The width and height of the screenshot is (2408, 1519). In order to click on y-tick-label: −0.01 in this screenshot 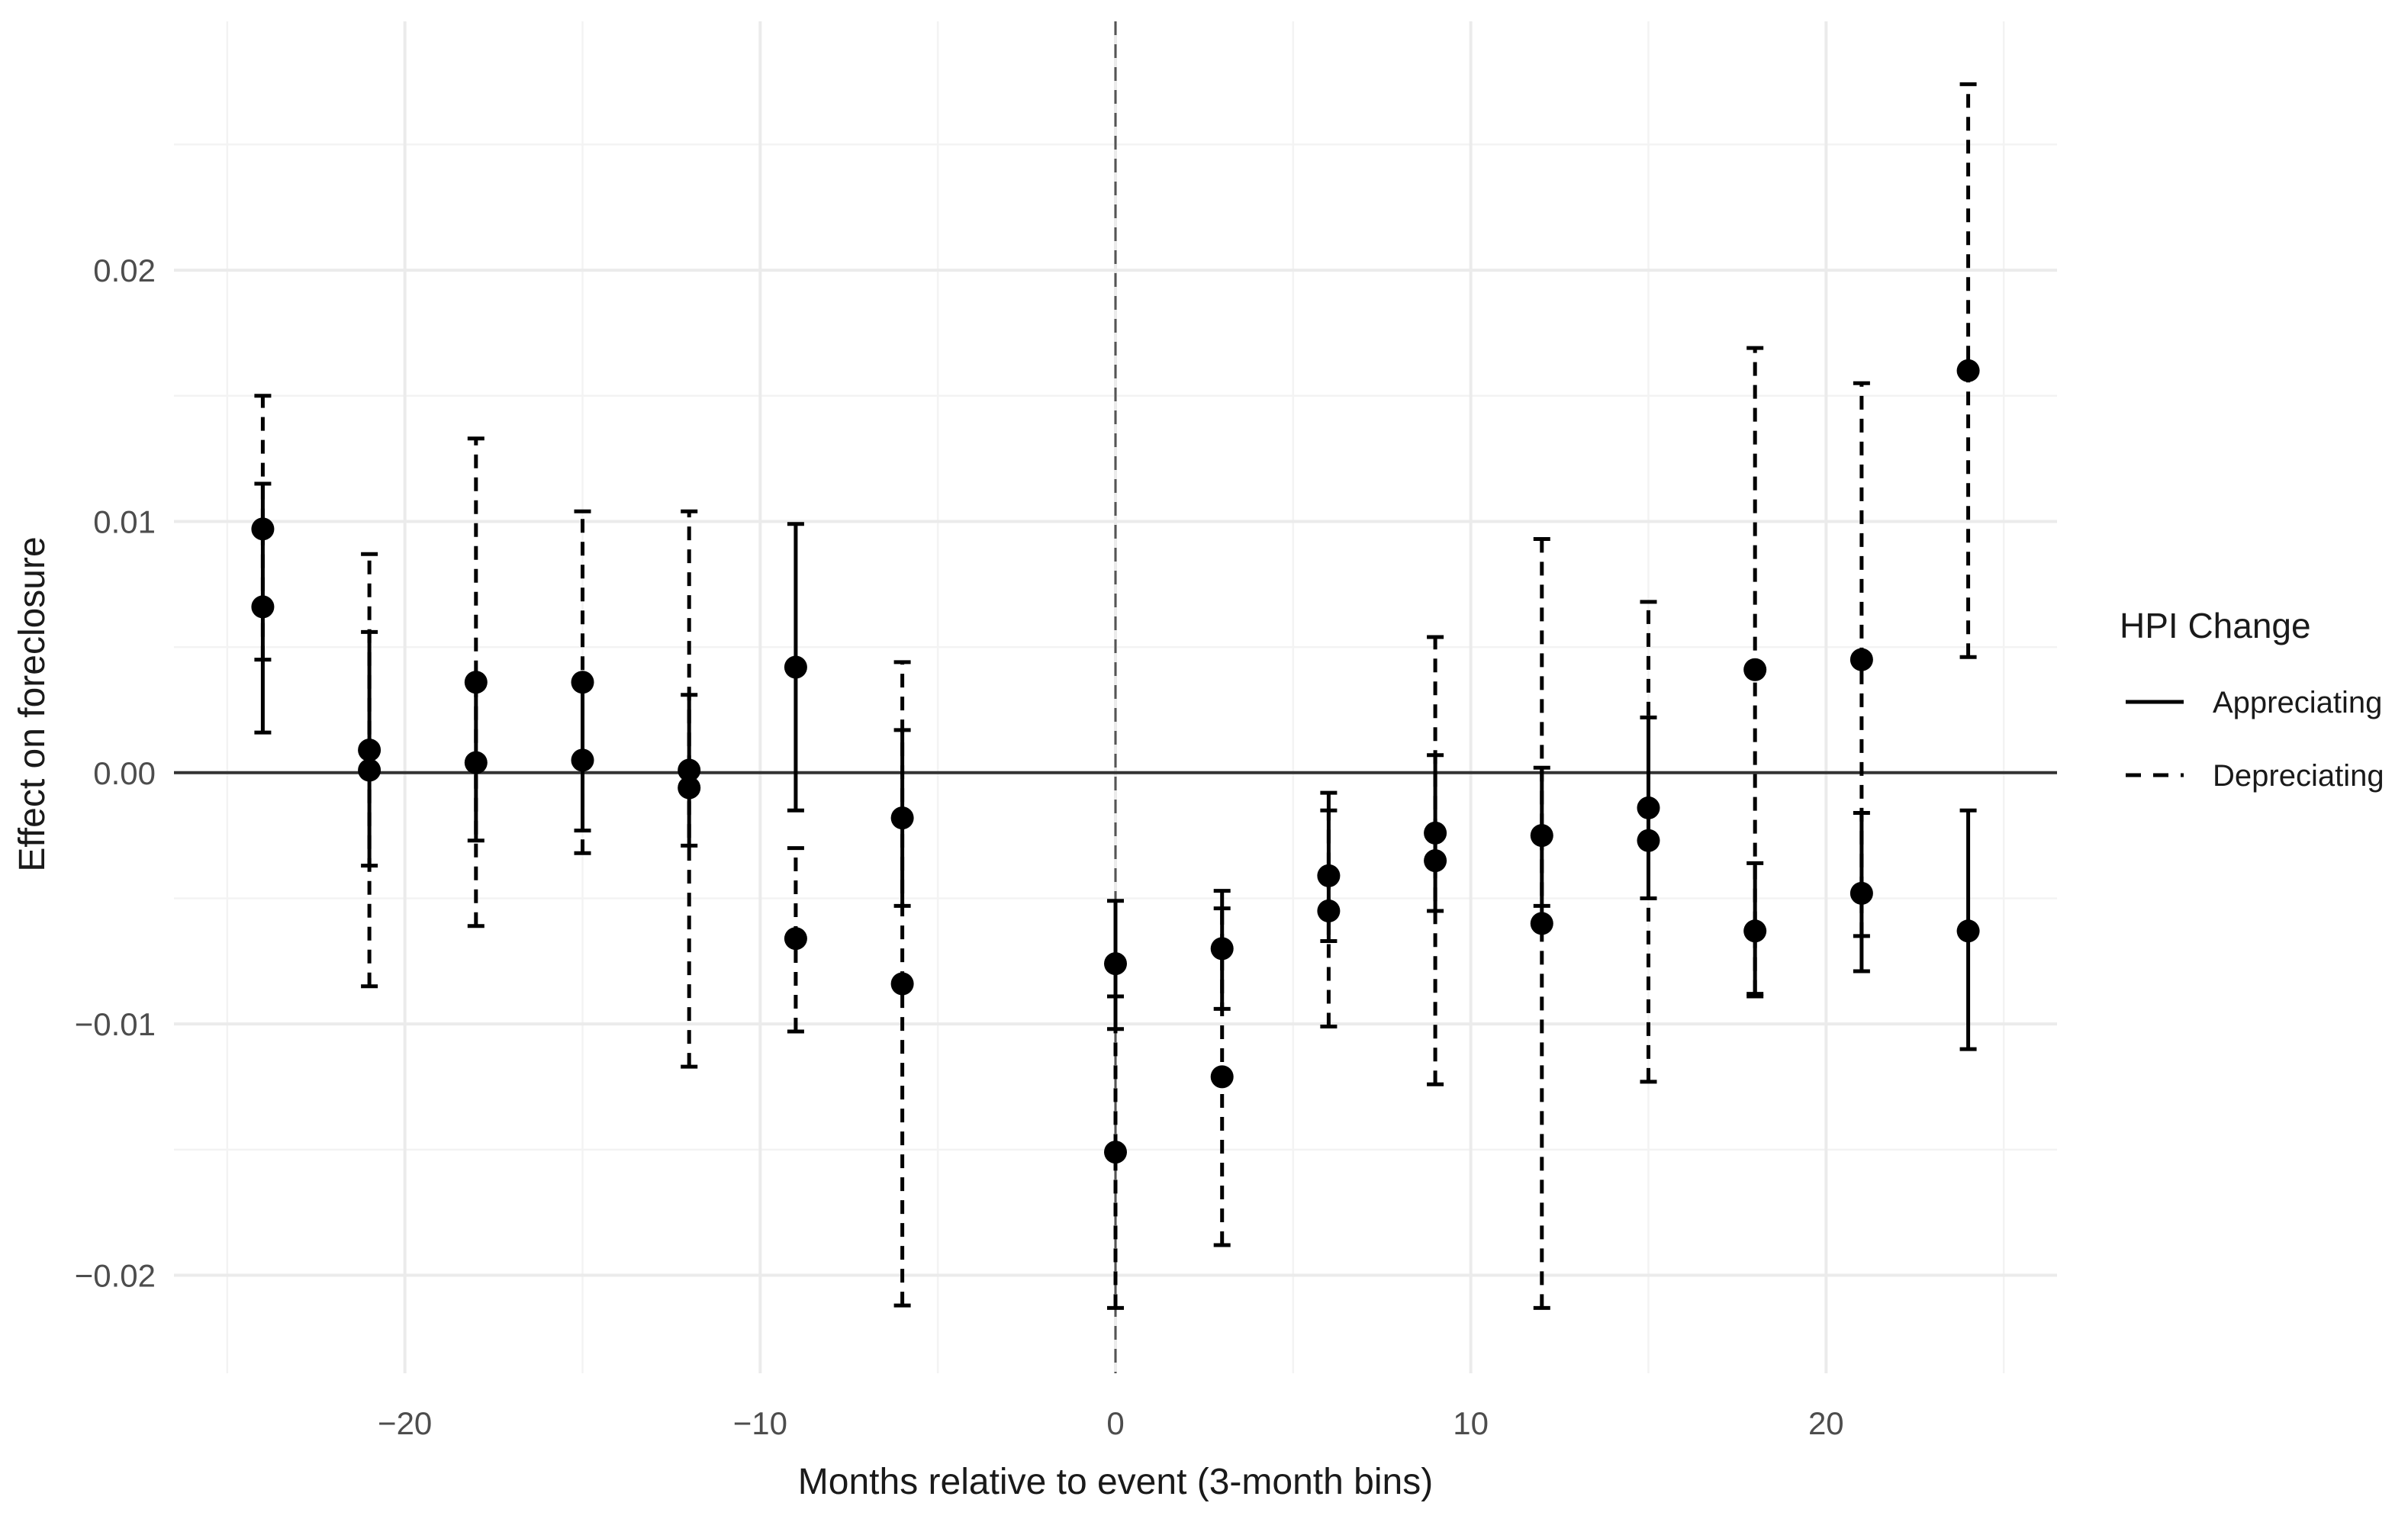, I will do `click(115, 1024)`.